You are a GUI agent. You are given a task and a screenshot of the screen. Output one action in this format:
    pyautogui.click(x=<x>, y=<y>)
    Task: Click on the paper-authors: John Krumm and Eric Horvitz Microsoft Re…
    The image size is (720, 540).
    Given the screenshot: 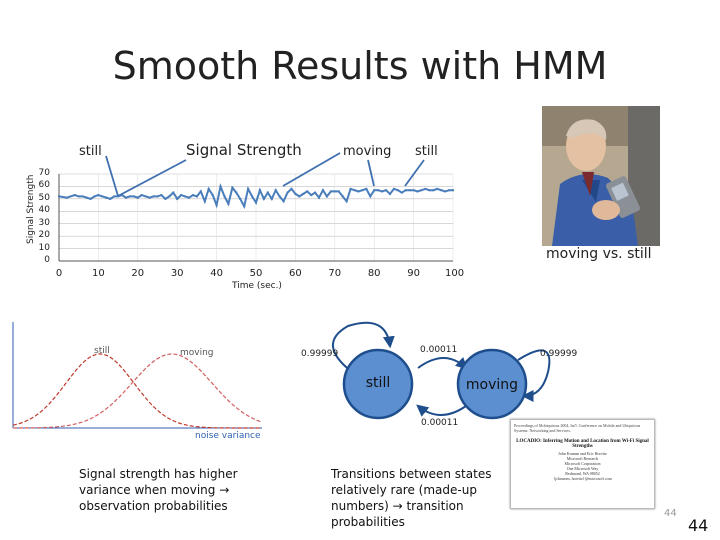 What is the action you would take?
    pyautogui.click(x=582, y=466)
    